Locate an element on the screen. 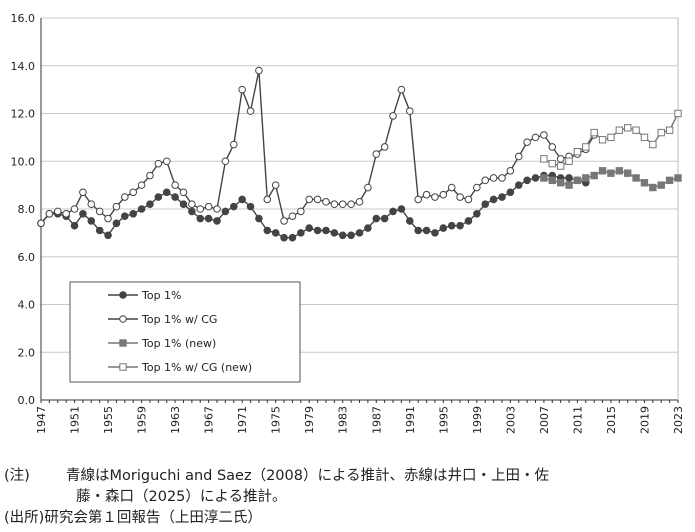 Image resolution: width=695 pixels, height=532 pixels. x-tick-label: 1951 is located at coordinates (75, 420).